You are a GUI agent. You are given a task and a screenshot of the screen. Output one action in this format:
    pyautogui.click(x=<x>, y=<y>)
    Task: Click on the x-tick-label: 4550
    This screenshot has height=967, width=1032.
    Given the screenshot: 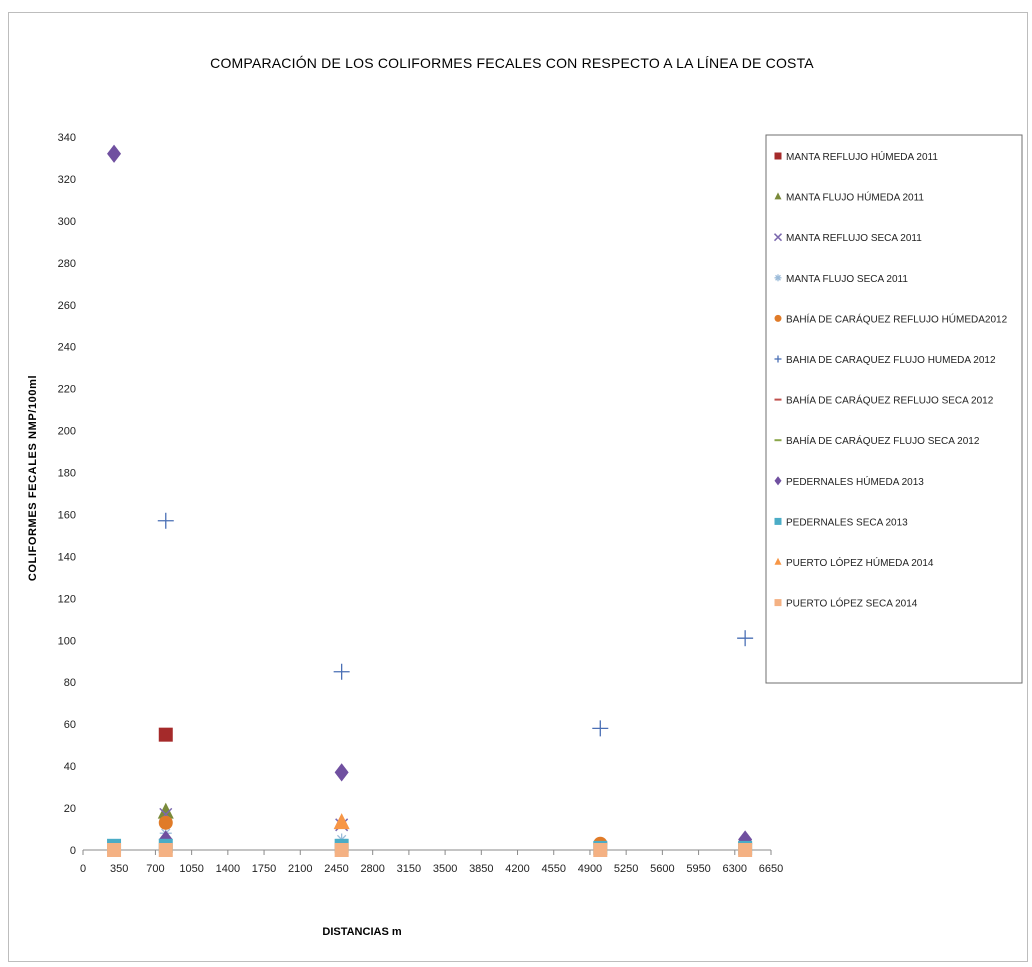 What is the action you would take?
    pyautogui.click(x=553, y=869)
    